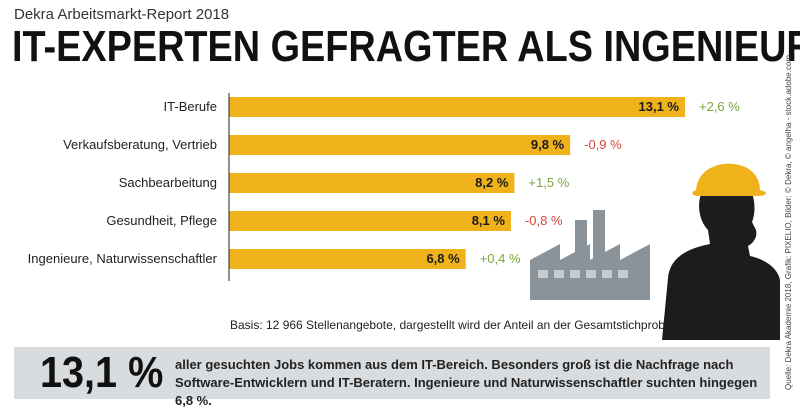 Image resolution: width=800 pixels, height=410 pixels. What do you see at coordinates (603, 144) in the screenshot?
I see `change-label: -0,9 %` at bounding box center [603, 144].